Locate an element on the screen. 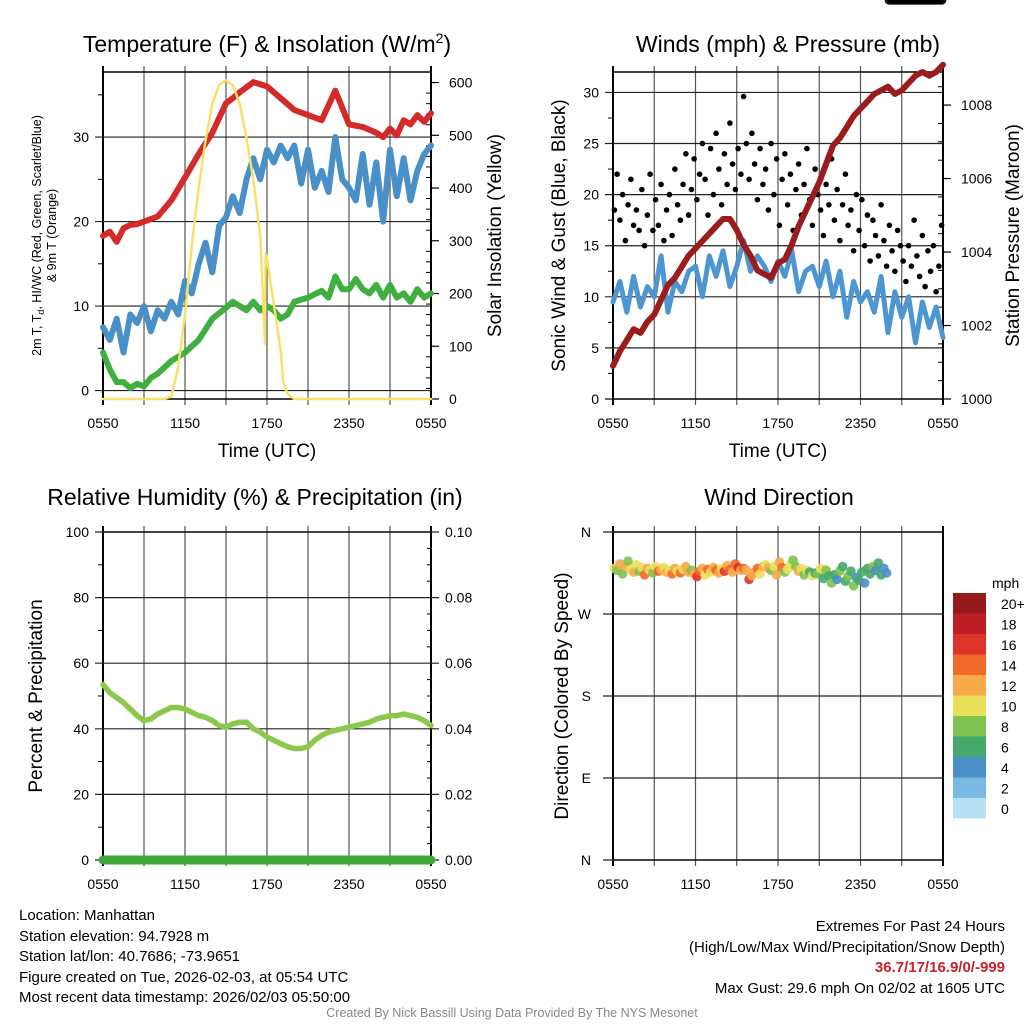 The width and height of the screenshot is (1024, 1024). colorbar-label: 8 is located at coordinates (1005, 727).